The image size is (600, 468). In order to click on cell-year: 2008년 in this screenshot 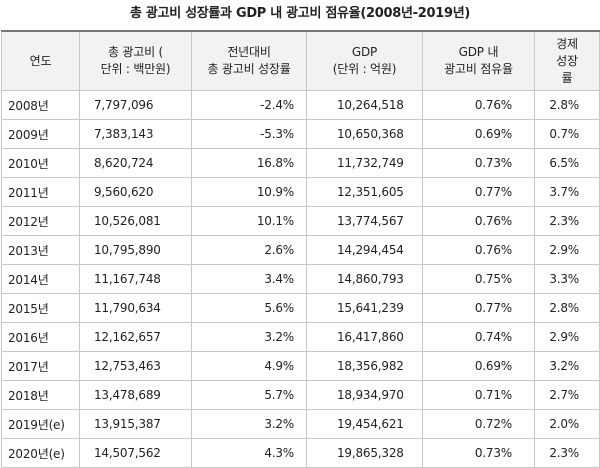, I will do `click(40, 105)`.